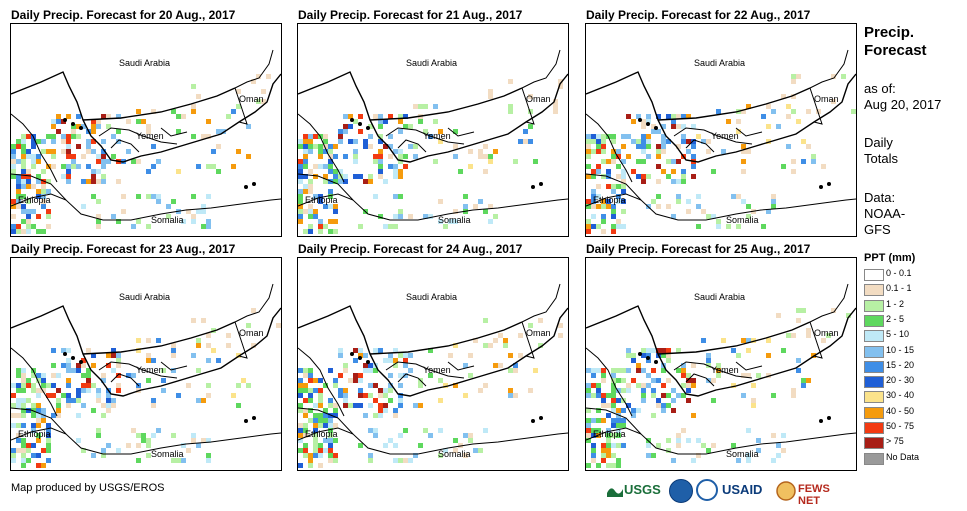 This screenshot has width=967, height=511. Describe the element at coordinates (881, 158) in the screenshot. I see `totals-line2: Totals` at that location.